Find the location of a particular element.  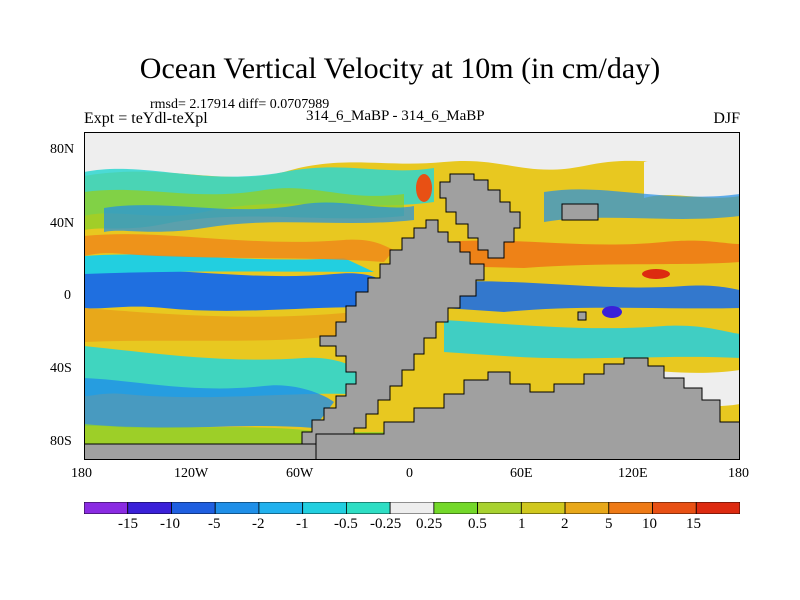

ocean-field-spot-purple is located at coordinates (612, 312).